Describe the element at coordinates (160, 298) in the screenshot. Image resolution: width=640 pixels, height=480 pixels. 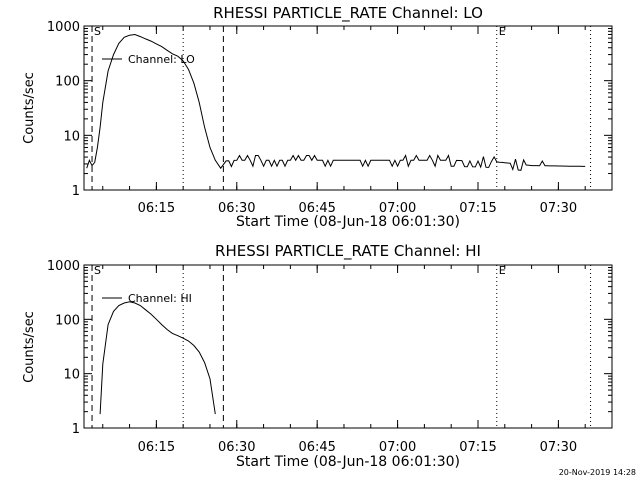
I see `legend-label-hi: Channel: HI` at that location.